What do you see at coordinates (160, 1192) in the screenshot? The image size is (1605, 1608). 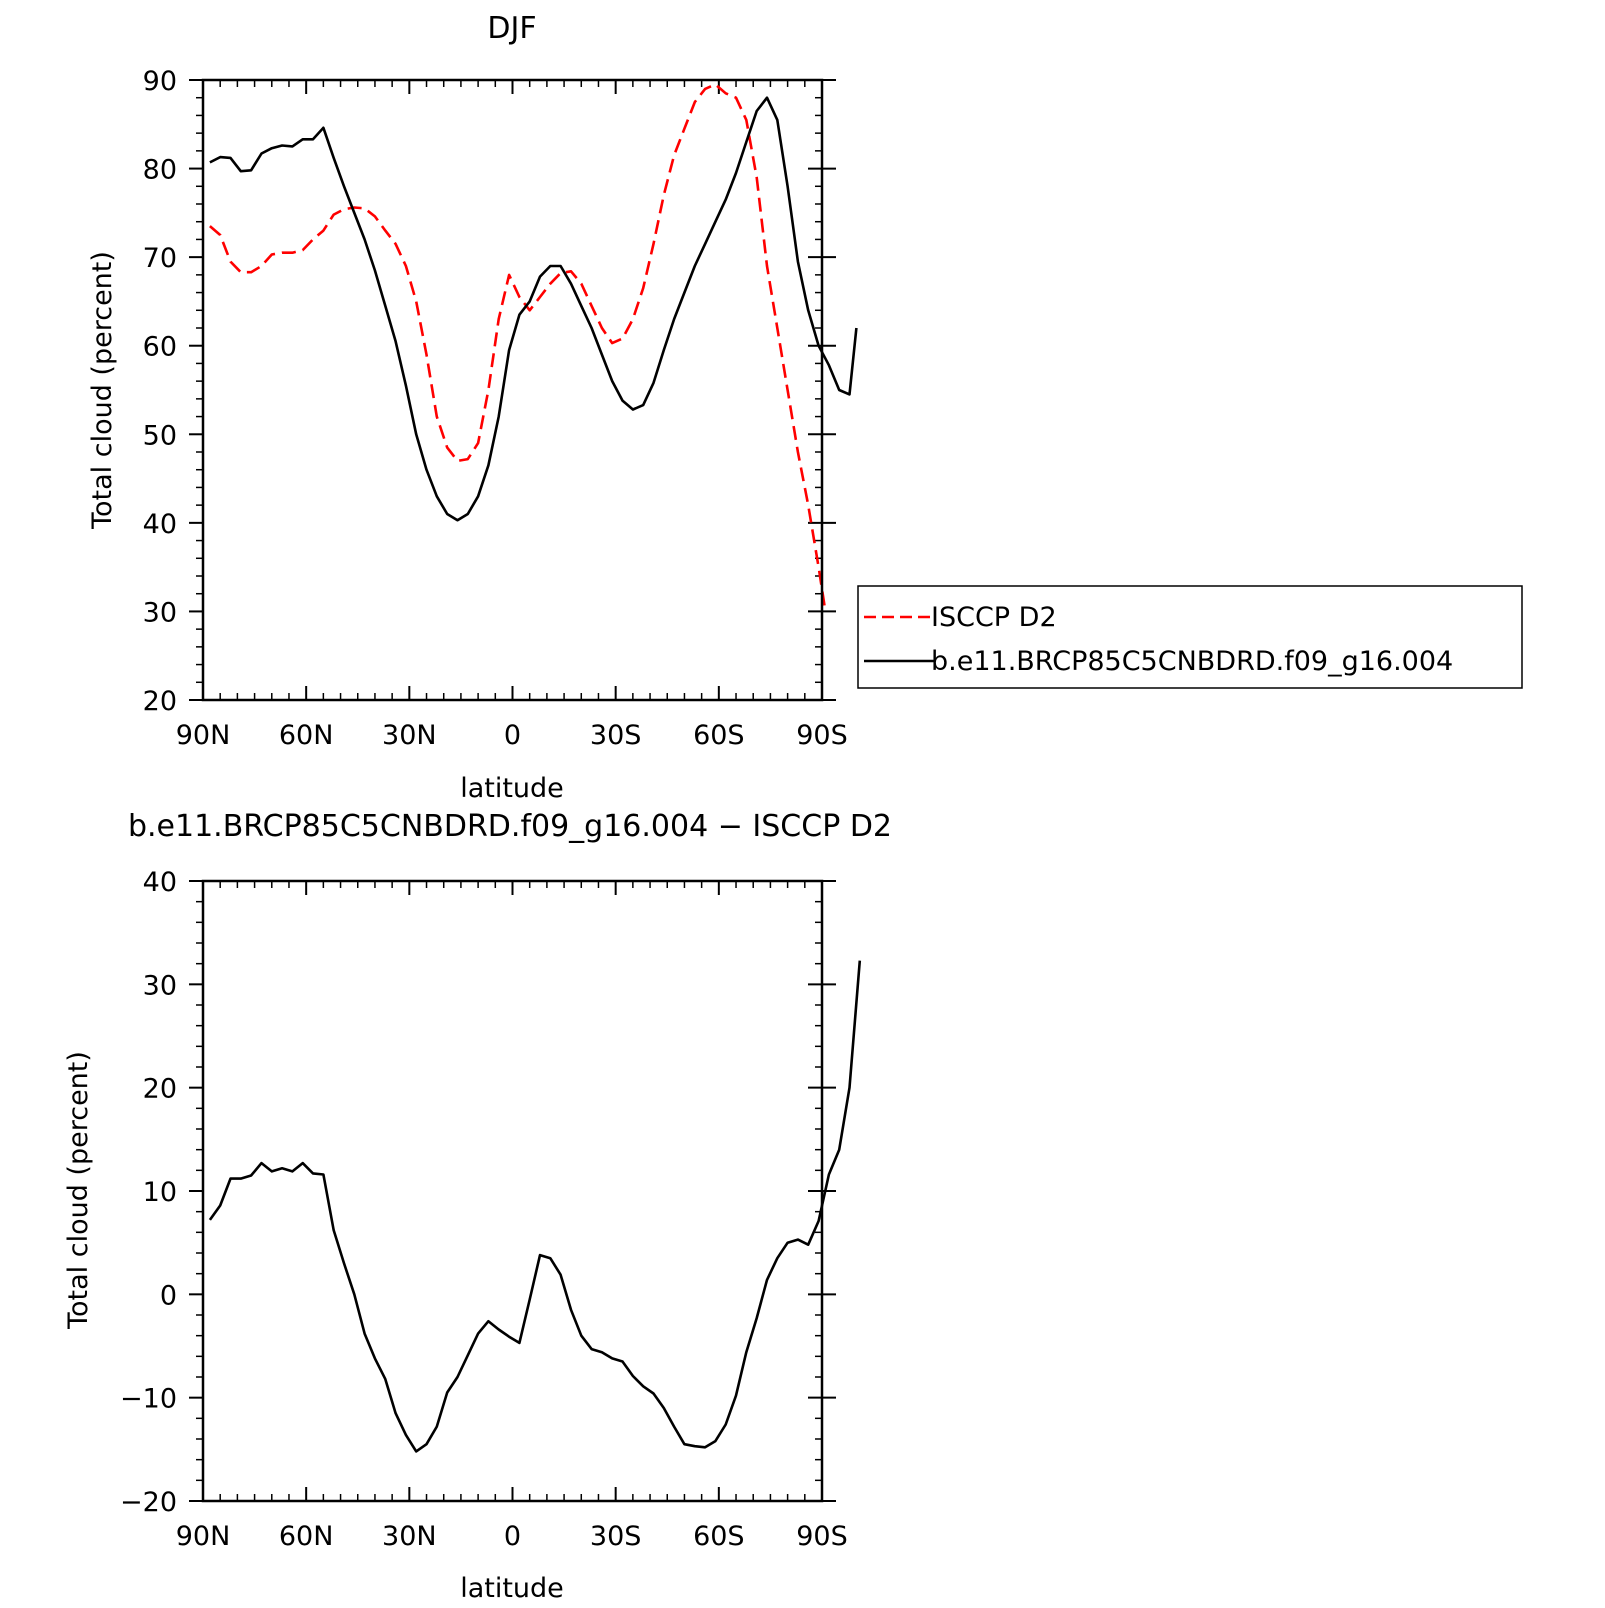 I see `y-tick-label: 10` at bounding box center [160, 1192].